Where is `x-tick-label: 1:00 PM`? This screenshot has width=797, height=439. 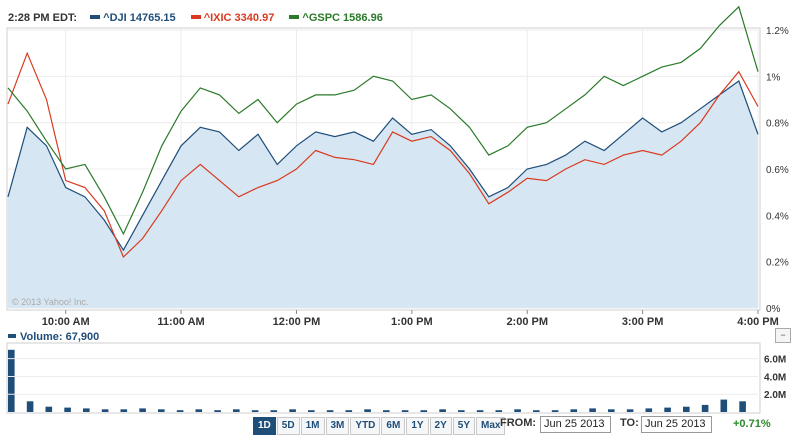
x-tick-label: 1:00 PM is located at coordinates (412, 322).